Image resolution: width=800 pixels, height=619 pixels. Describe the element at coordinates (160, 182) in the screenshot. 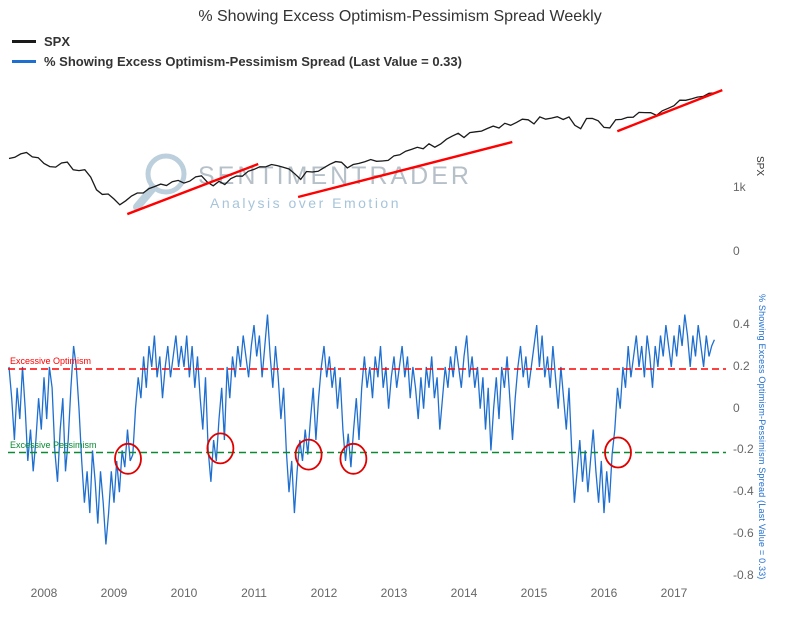

I see `magnifier-icon` at that location.